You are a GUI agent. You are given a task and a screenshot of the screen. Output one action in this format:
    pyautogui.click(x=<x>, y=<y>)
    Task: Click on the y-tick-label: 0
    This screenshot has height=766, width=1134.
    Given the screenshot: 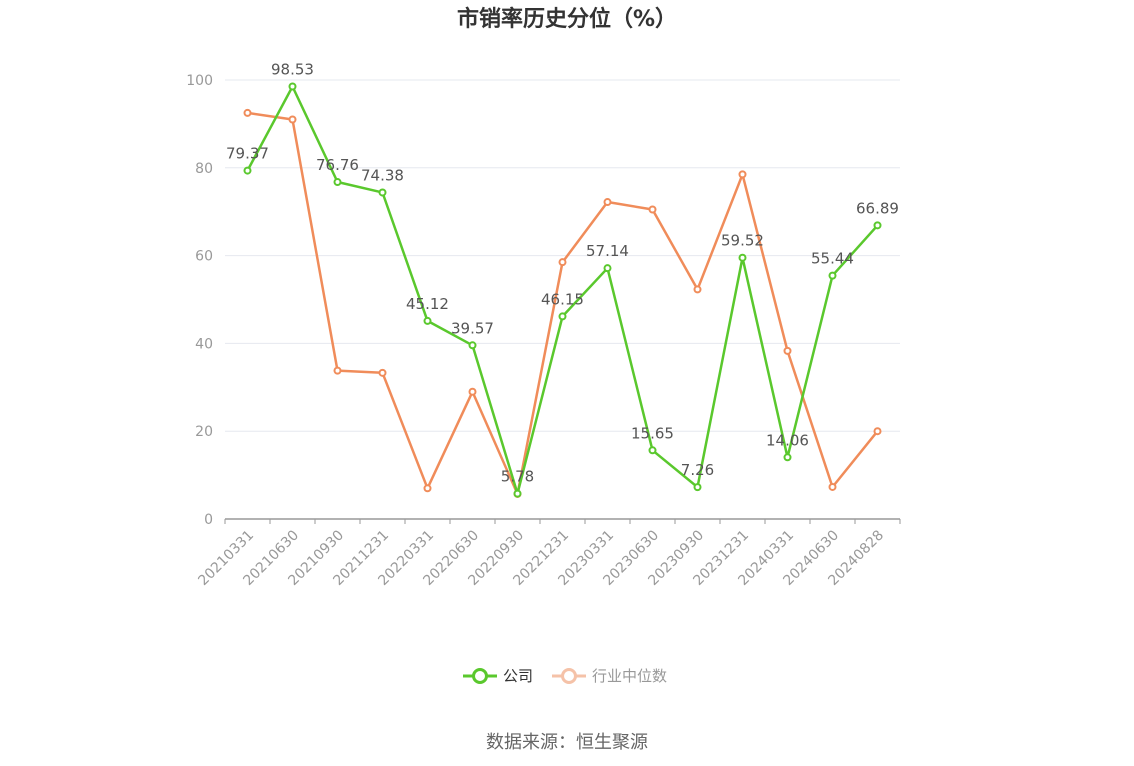 What is the action you would take?
    pyautogui.click(x=208, y=520)
    